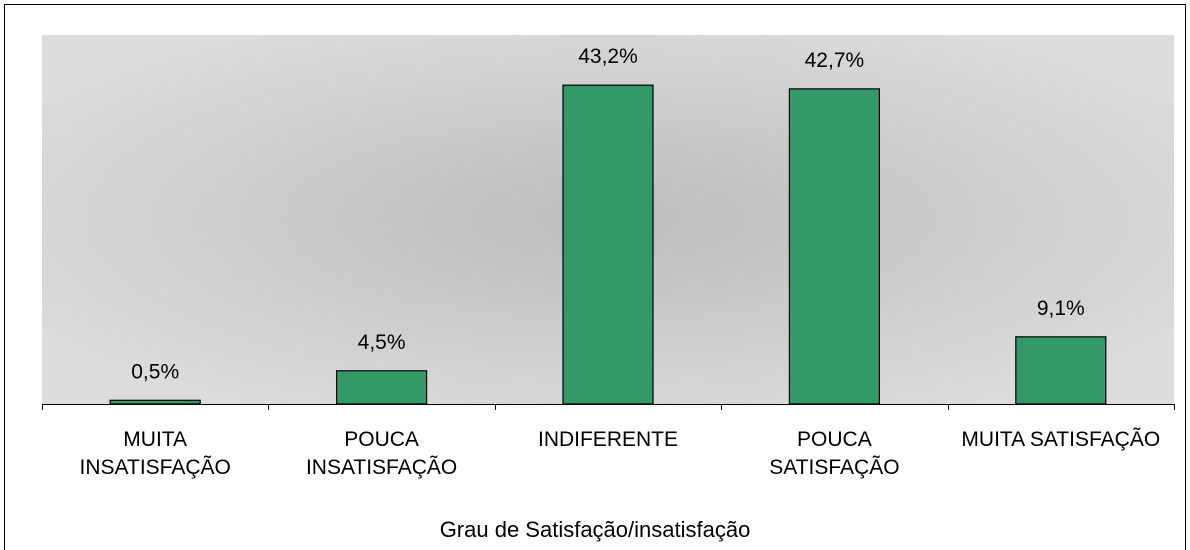  Describe the element at coordinates (608, 56) in the screenshot. I see `data-label: 43,2%` at that location.